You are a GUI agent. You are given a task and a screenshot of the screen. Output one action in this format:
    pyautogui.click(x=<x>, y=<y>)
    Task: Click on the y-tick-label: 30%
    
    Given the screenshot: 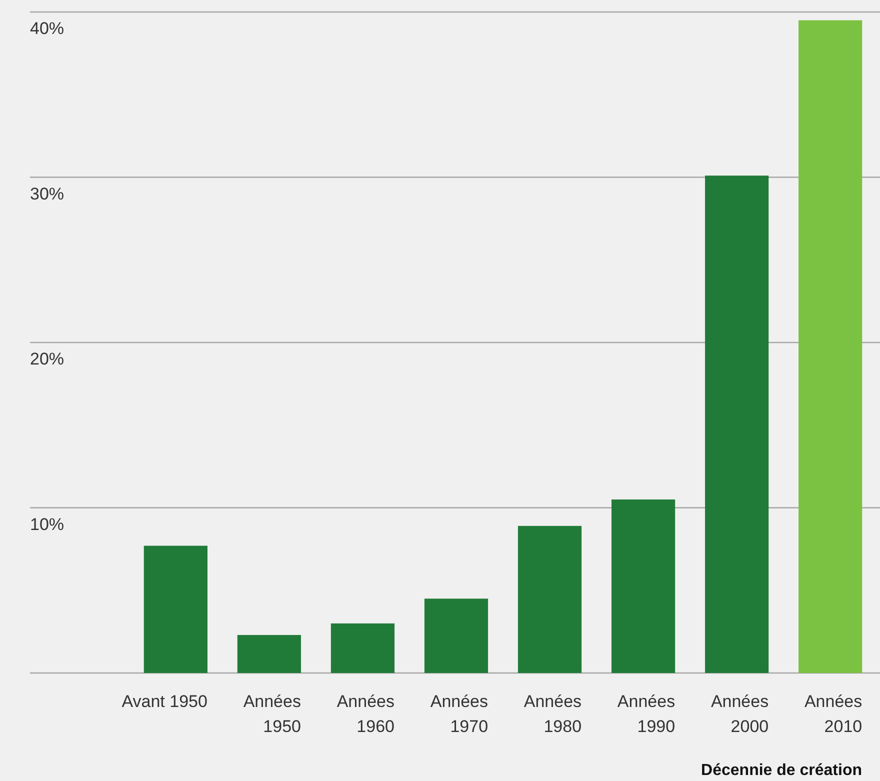 What is the action you would take?
    pyautogui.click(x=47, y=194)
    